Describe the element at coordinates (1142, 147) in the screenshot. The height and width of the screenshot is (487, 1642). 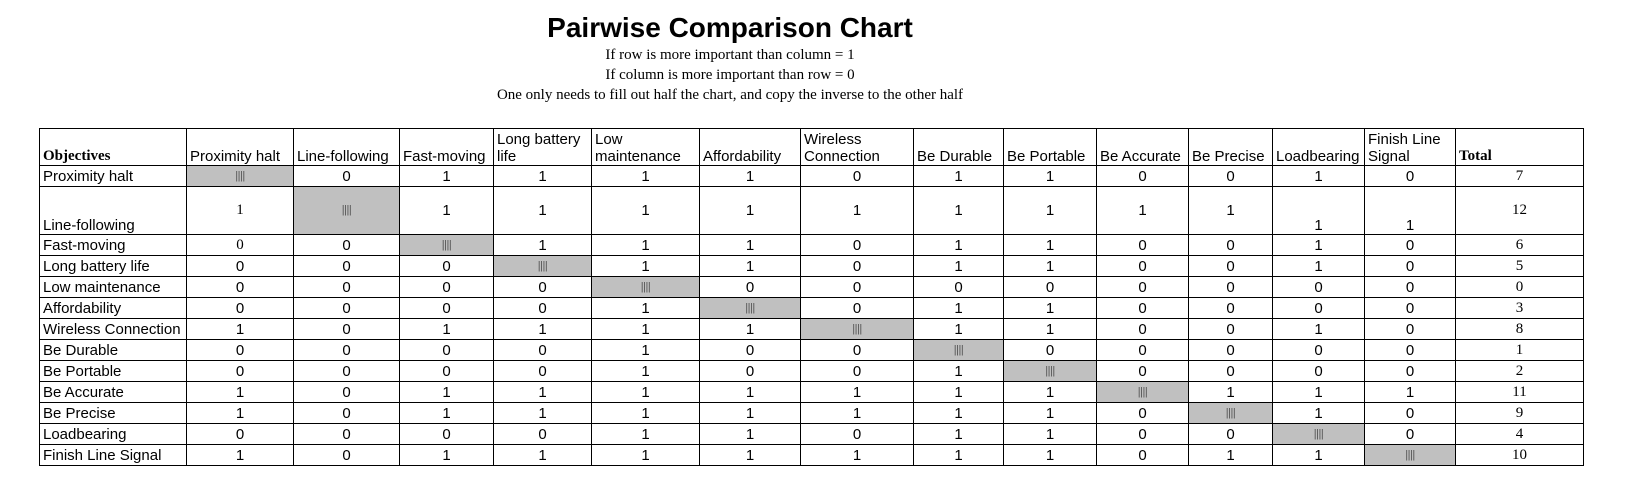
I see `column-header: Be Accurate` at that location.